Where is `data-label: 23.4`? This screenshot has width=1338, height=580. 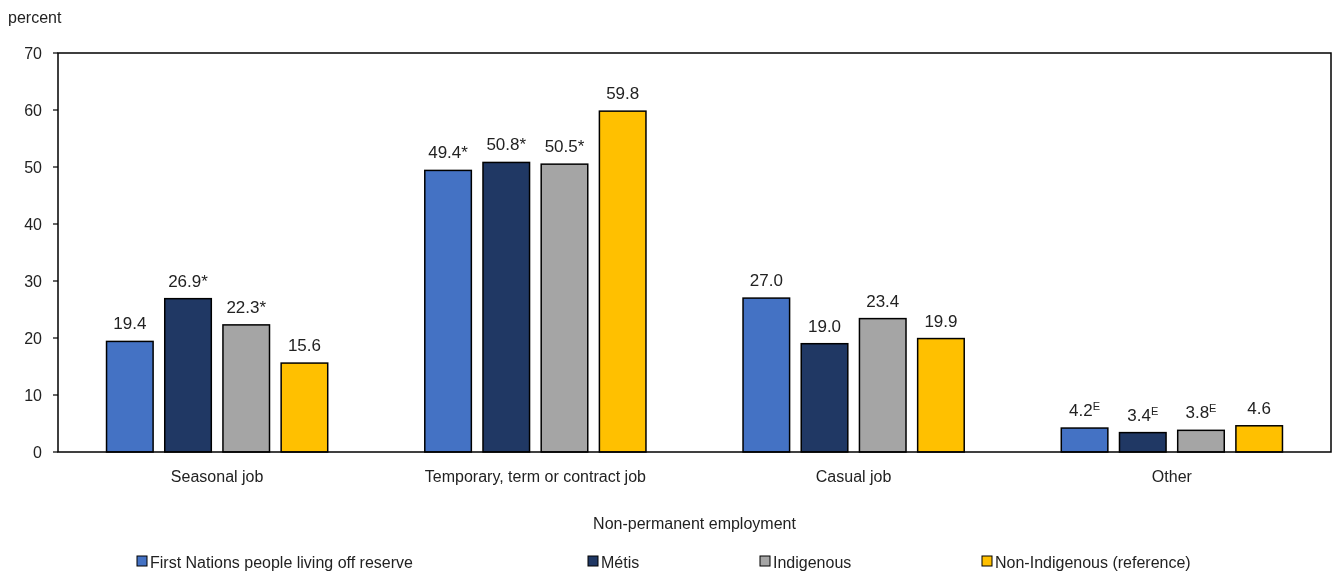
data-label: 23.4 is located at coordinates (883, 301).